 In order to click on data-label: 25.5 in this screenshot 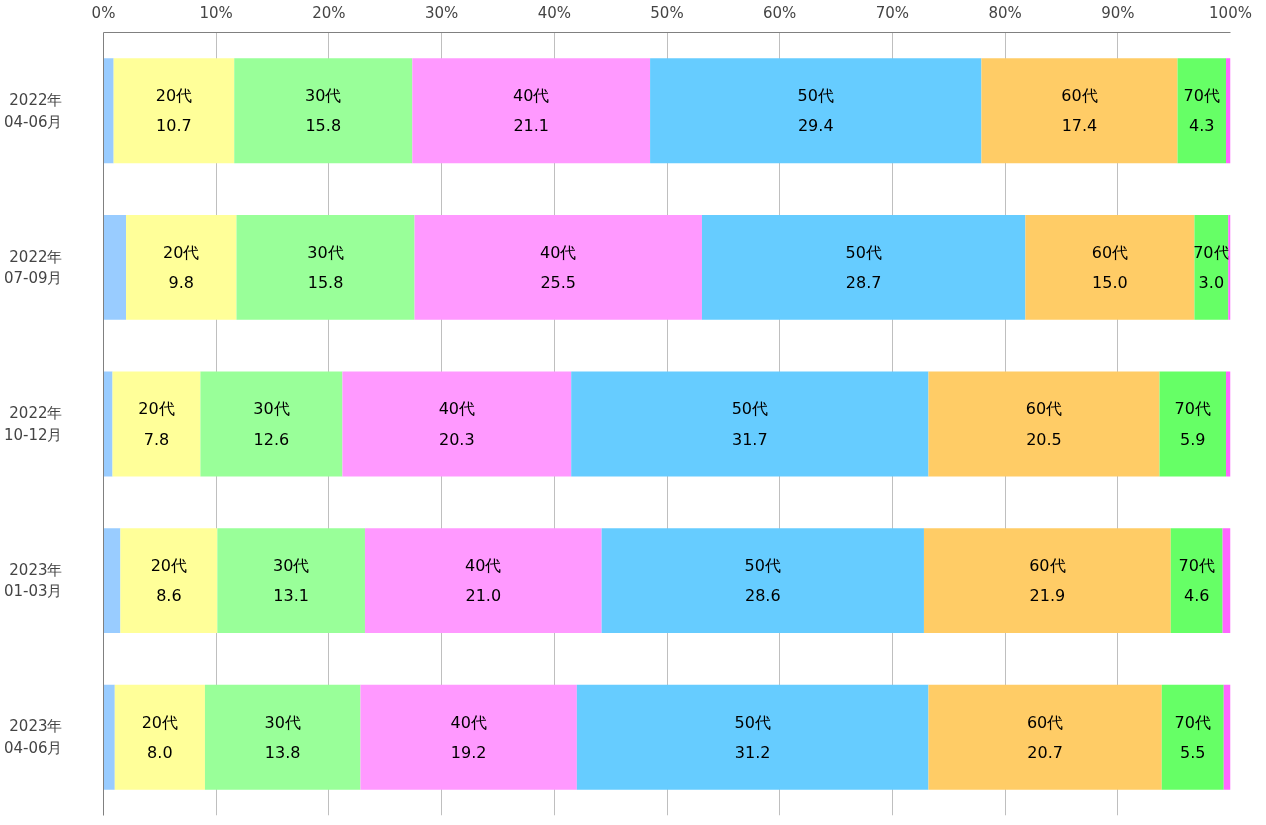, I will do `click(558, 283)`.